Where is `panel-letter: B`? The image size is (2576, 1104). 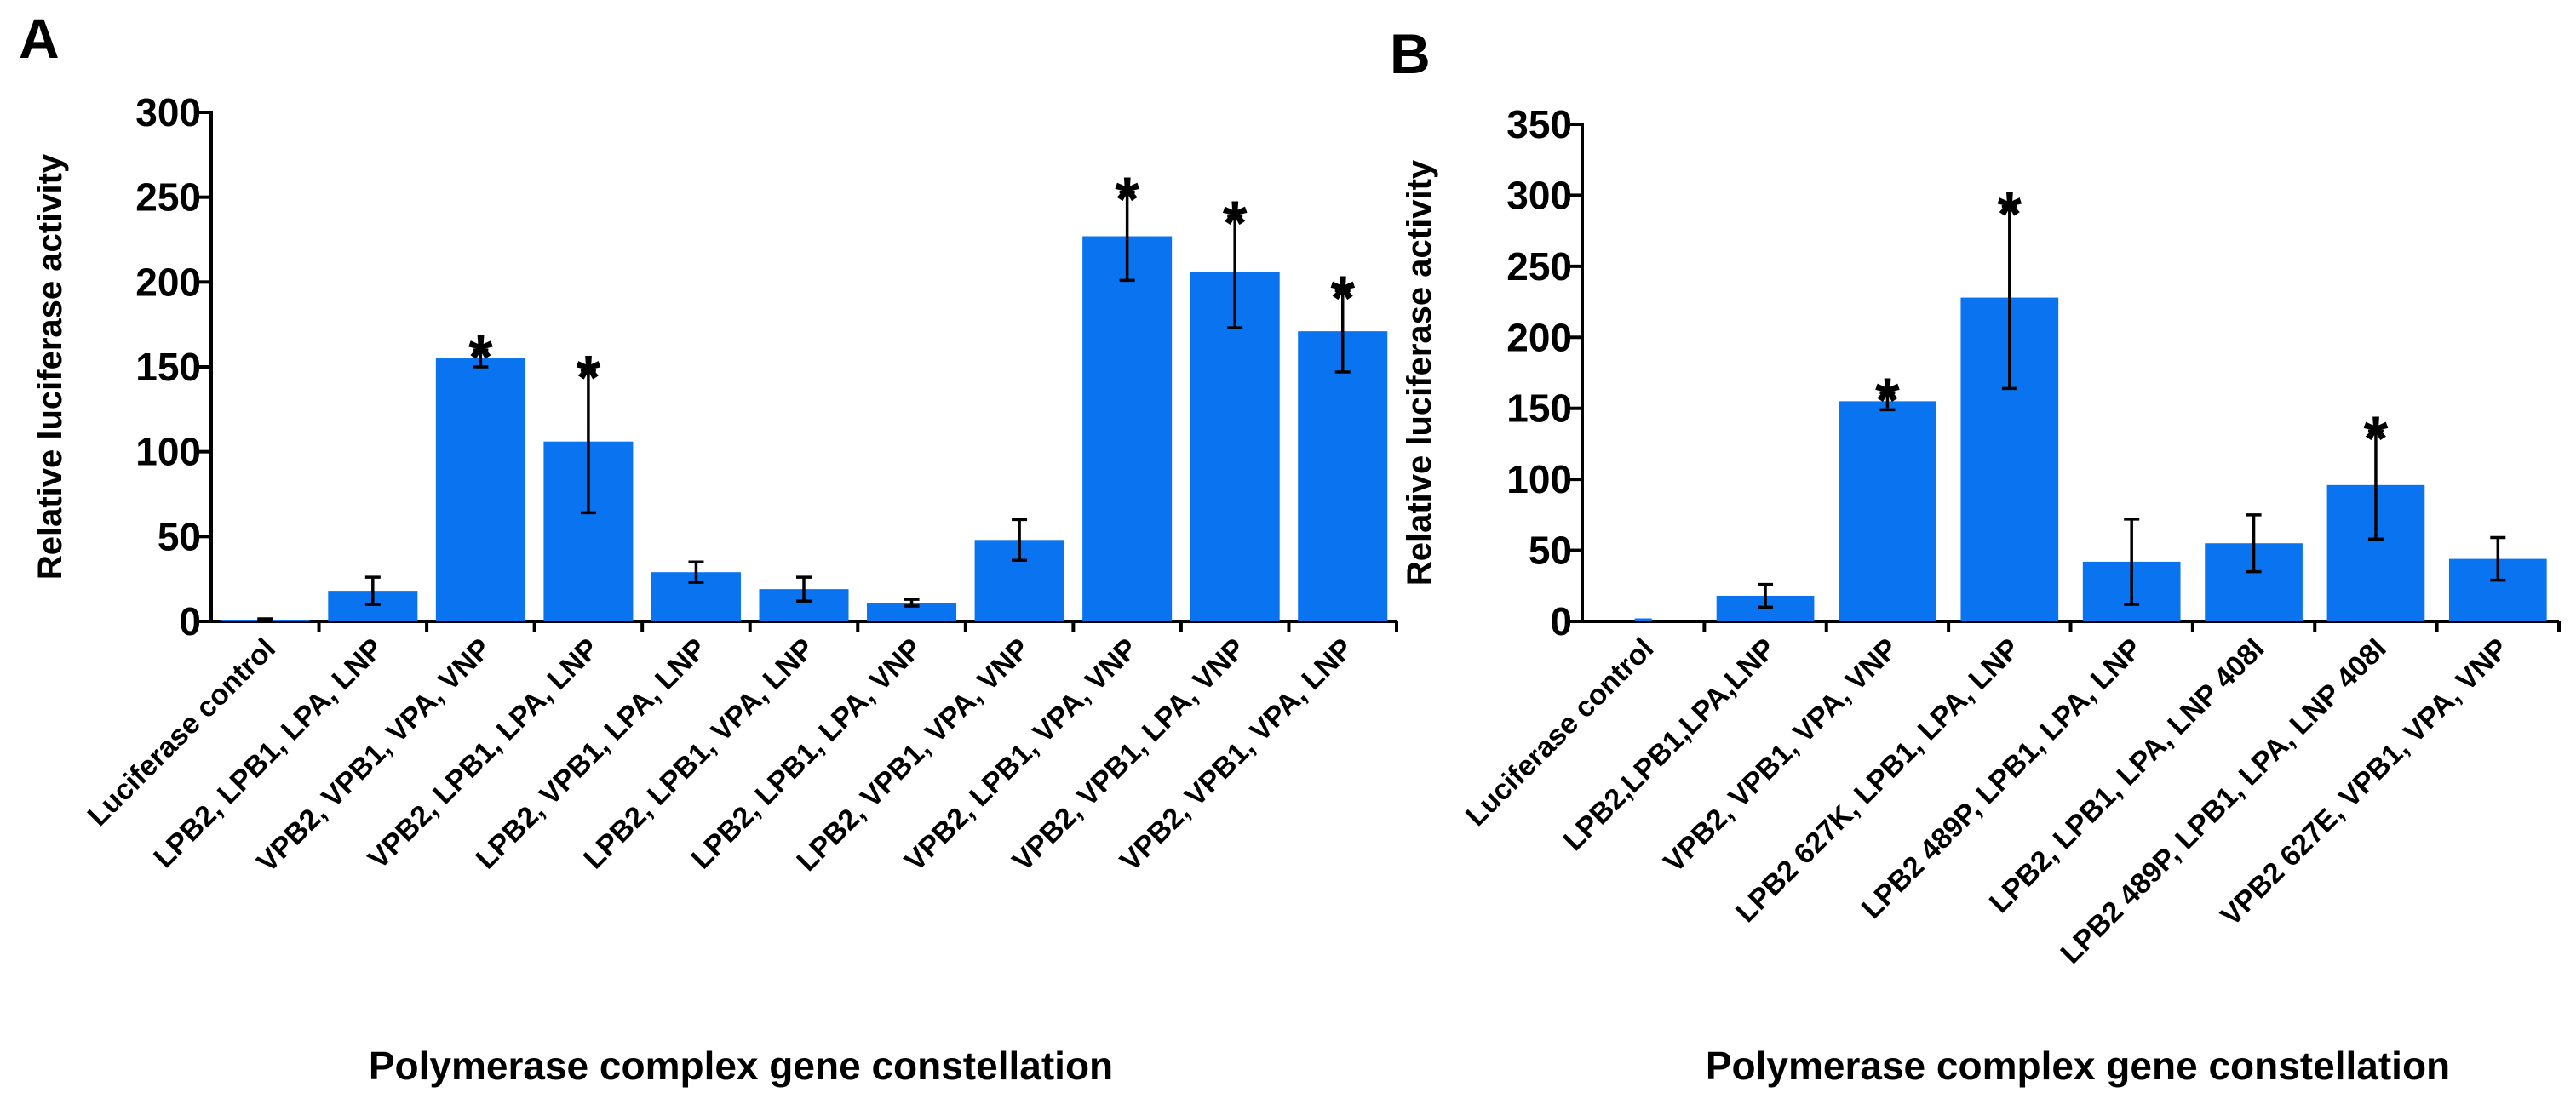
panel-letter: B is located at coordinates (1410, 53).